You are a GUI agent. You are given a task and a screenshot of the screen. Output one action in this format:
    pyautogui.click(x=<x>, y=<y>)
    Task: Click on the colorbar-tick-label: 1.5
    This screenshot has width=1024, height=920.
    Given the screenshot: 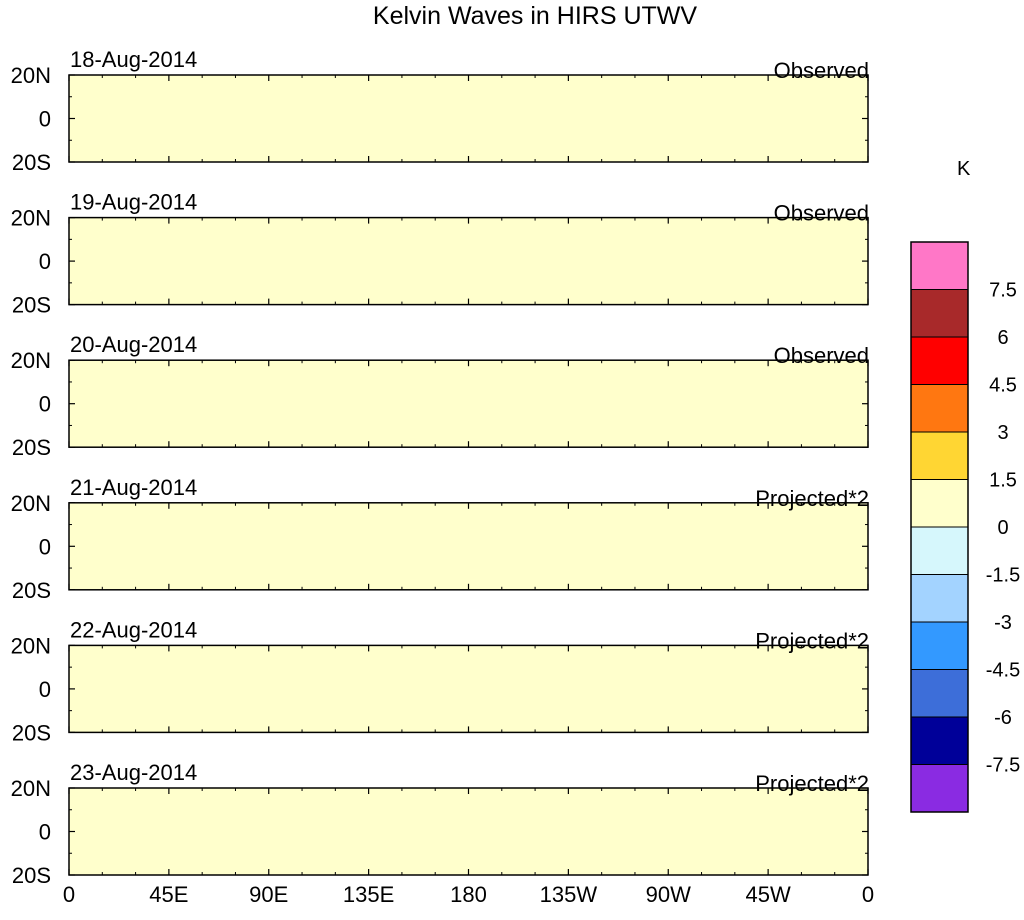 What is the action you would take?
    pyautogui.click(x=1003, y=481)
    